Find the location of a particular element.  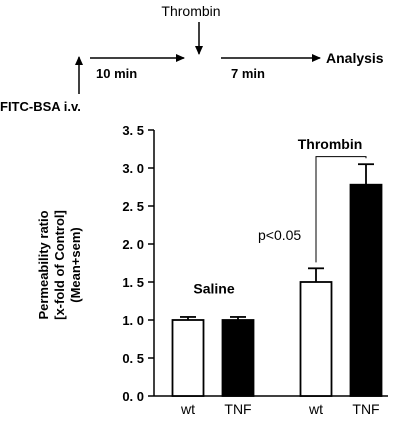

y-tick-label: 2. 0 is located at coordinates (133, 244).